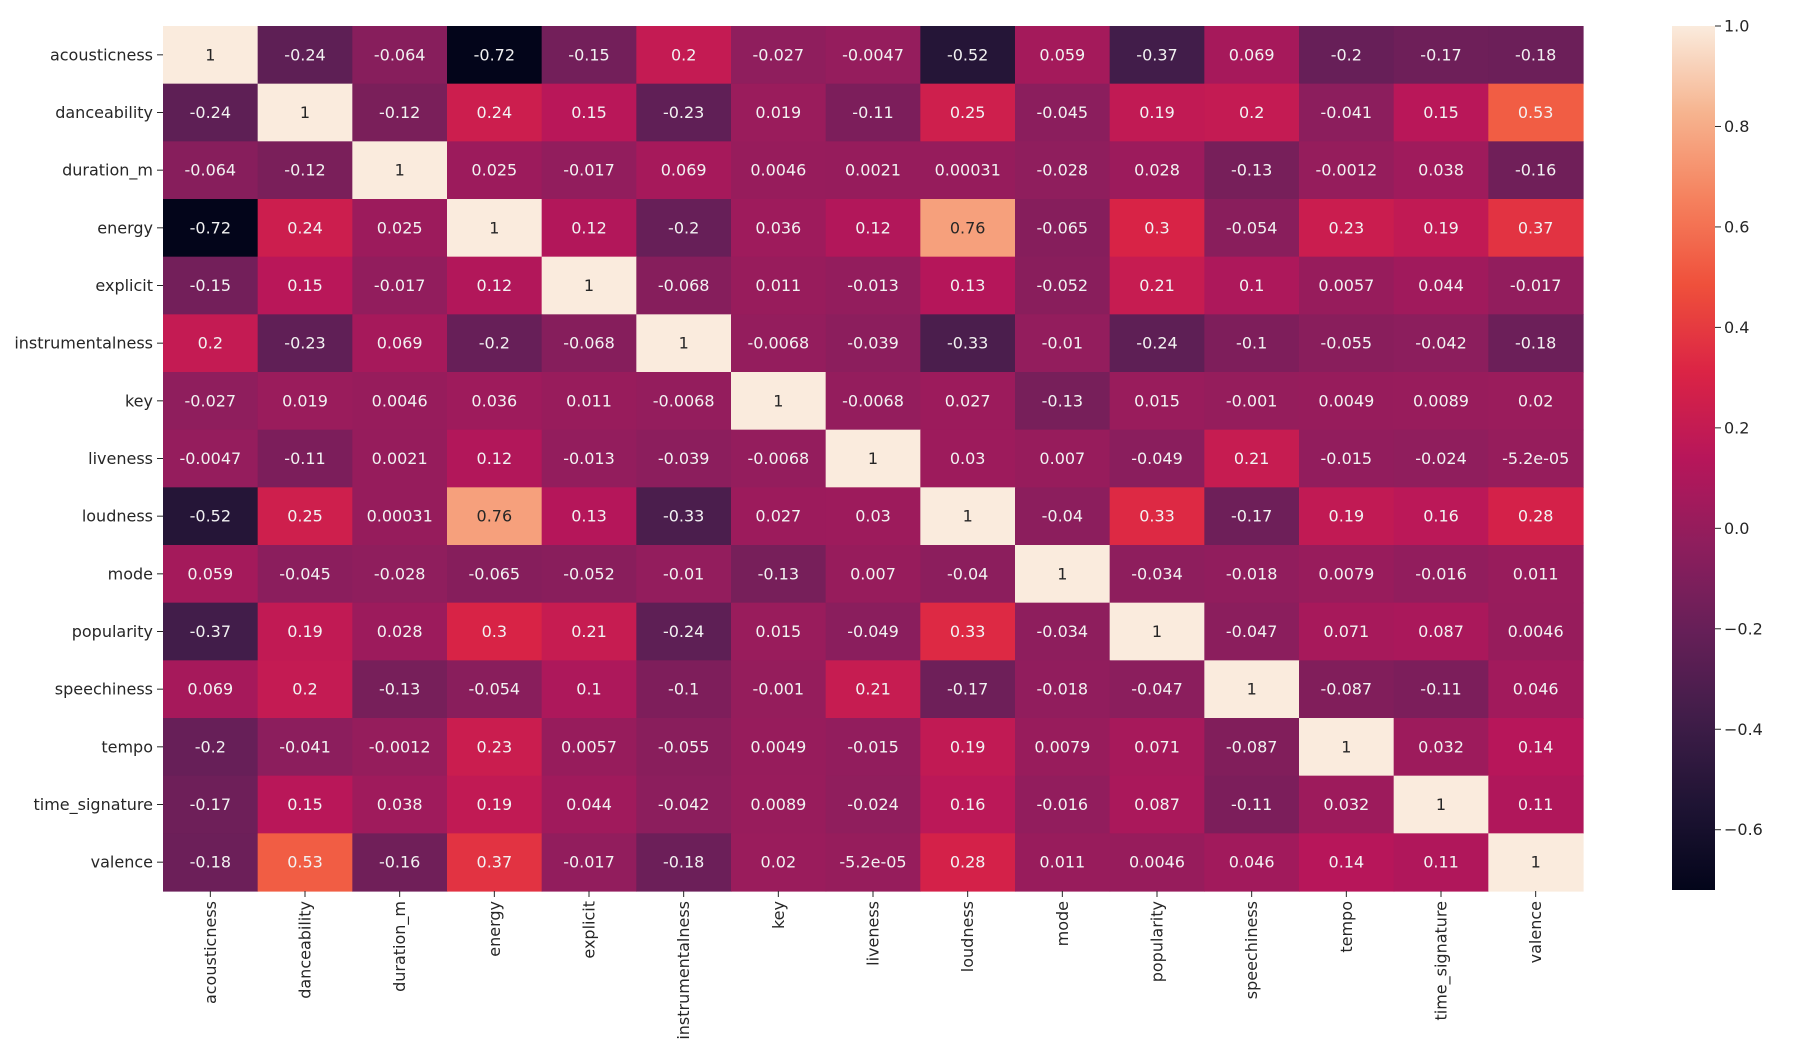 Image resolution: width=1794 pixels, height=1056 pixels. Describe the element at coordinates (968, 631) in the screenshot. I see `cell-value-label: 0.33` at that location.